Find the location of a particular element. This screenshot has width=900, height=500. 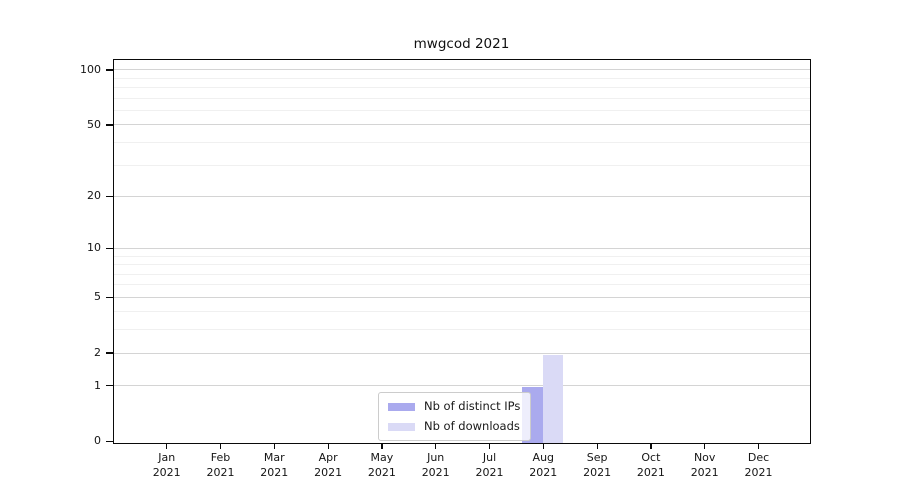

x-tick-label: Apr 2021 is located at coordinates (328, 465).